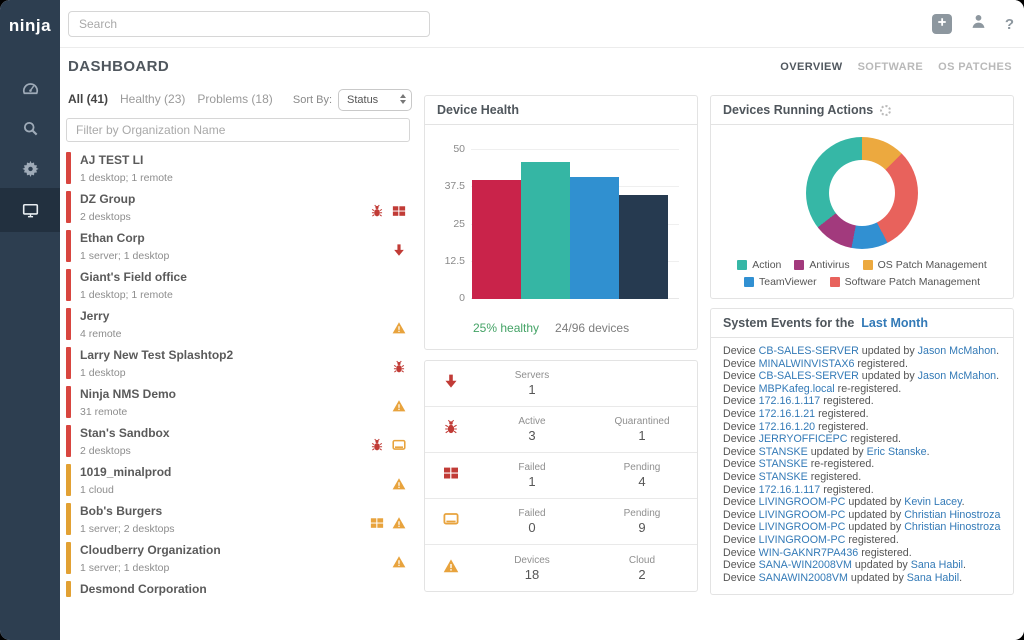 The height and width of the screenshot is (640, 1024). Describe the element at coordinates (806, 363) in the screenshot. I see `event-device-link: MINALWINVISTAX6` at that location.